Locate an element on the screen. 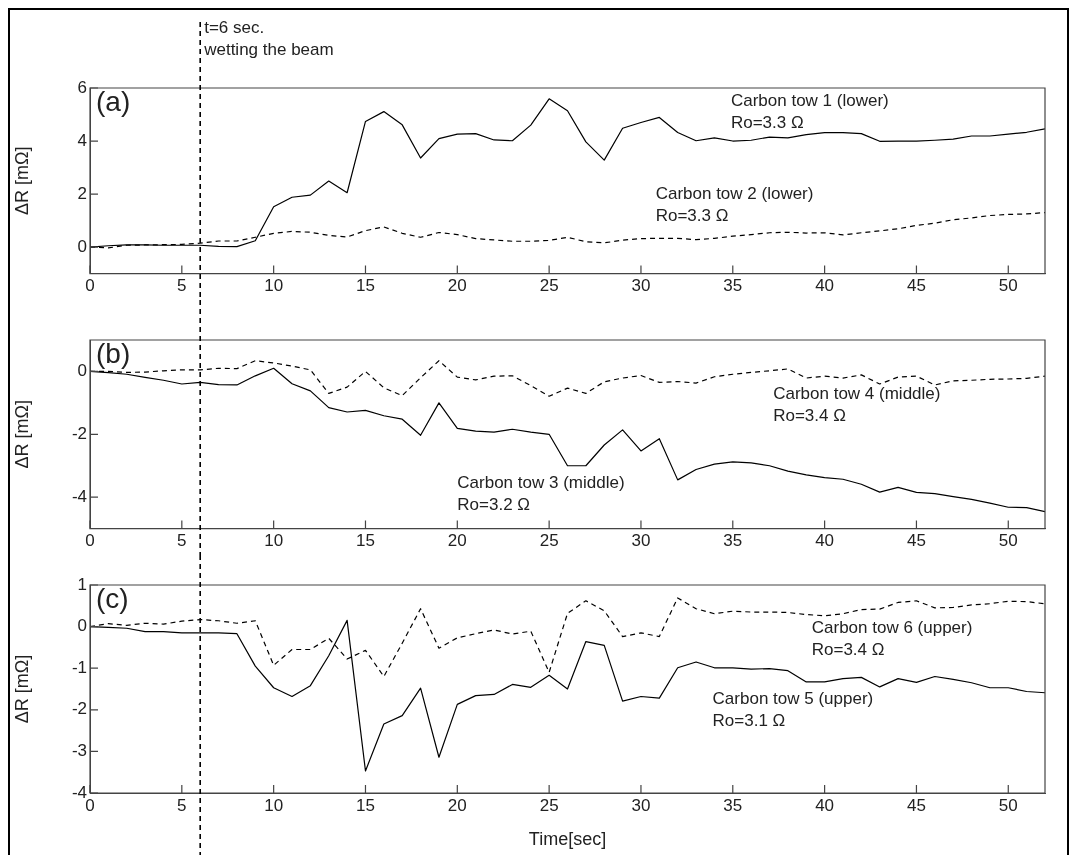  series-label: Carbon tow 5 (upper) is located at coordinates (793, 698).